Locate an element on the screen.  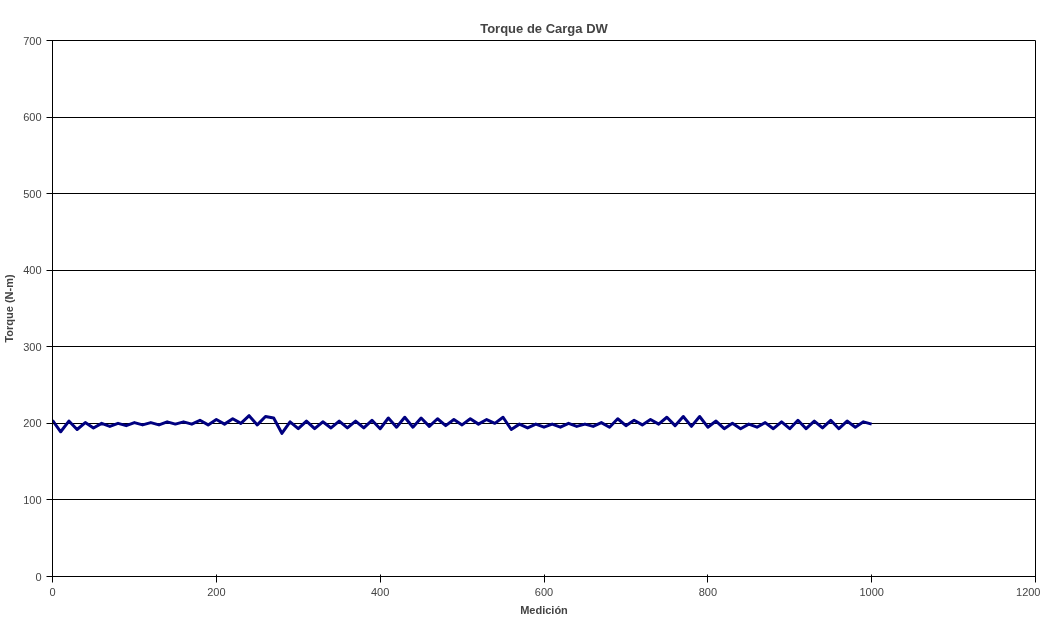
y-tick-label: 100 is located at coordinates (32, 499).